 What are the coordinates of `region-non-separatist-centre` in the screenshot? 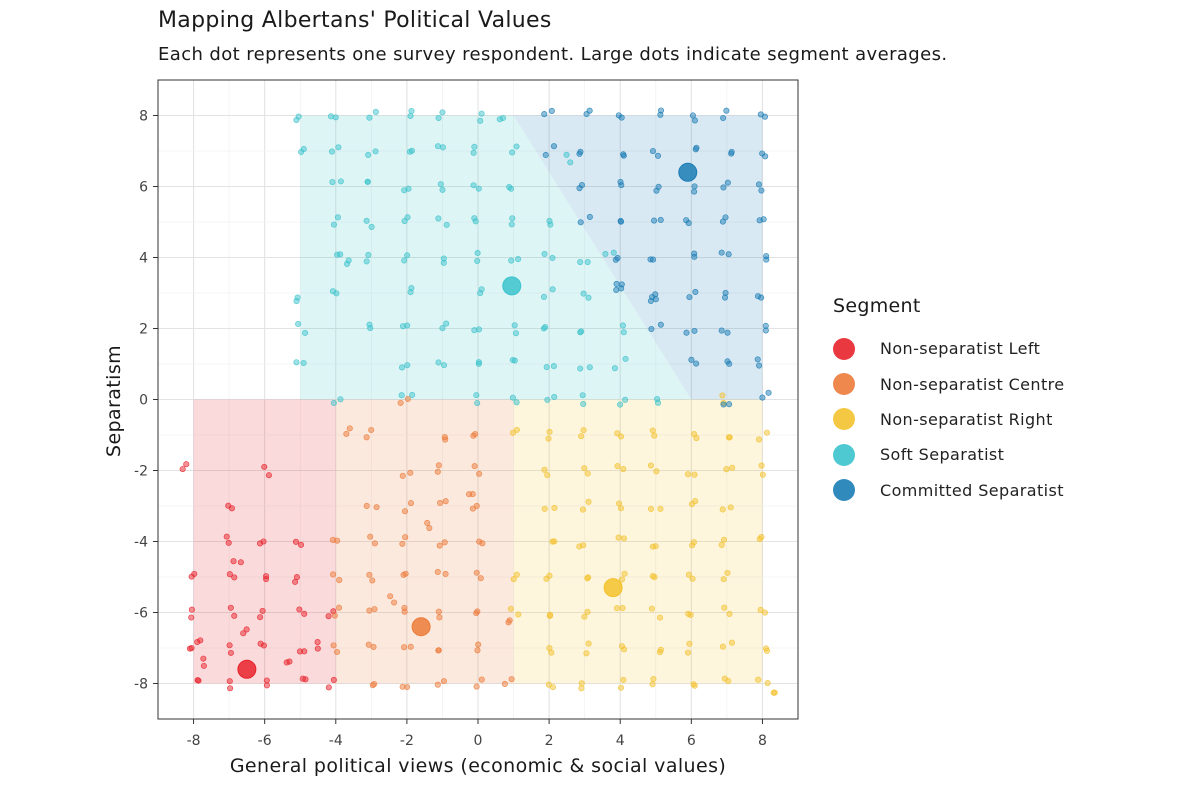 It's located at (424, 541).